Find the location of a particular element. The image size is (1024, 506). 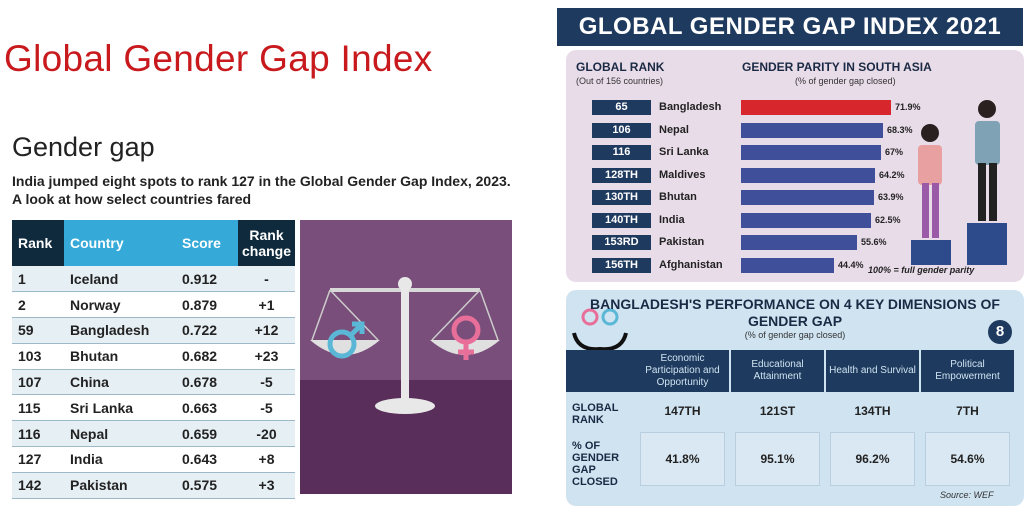

rank-cell: 127 is located at coordinates (38, 459).